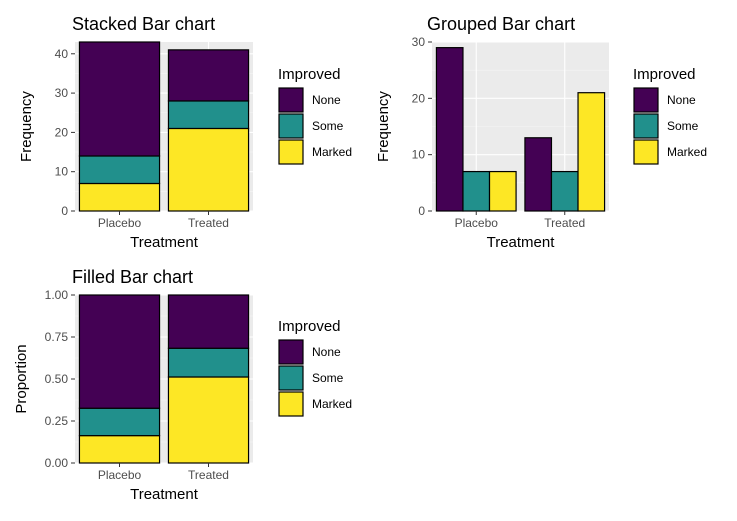  Describe the element at coordinates (143, 24) in the screenshot. I see `chart-title: Stacked Bar chart` at that location.